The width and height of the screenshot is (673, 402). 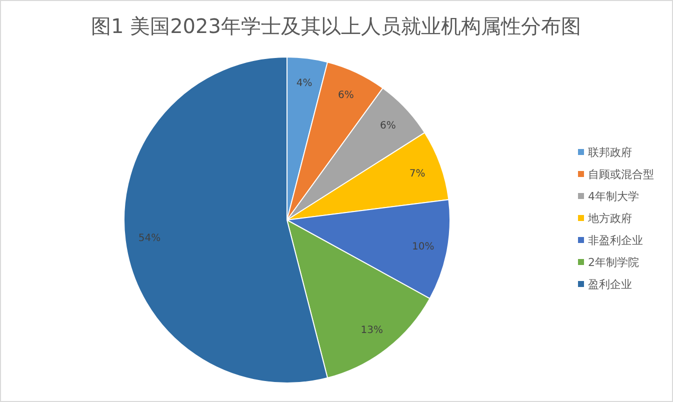 What do you see at coordinates (336, 26) in the screenshot?
I see `chart-title: 图1 美国2023年学士及其以上人员就业机构属性分布图` at bounding box center [336, 26].